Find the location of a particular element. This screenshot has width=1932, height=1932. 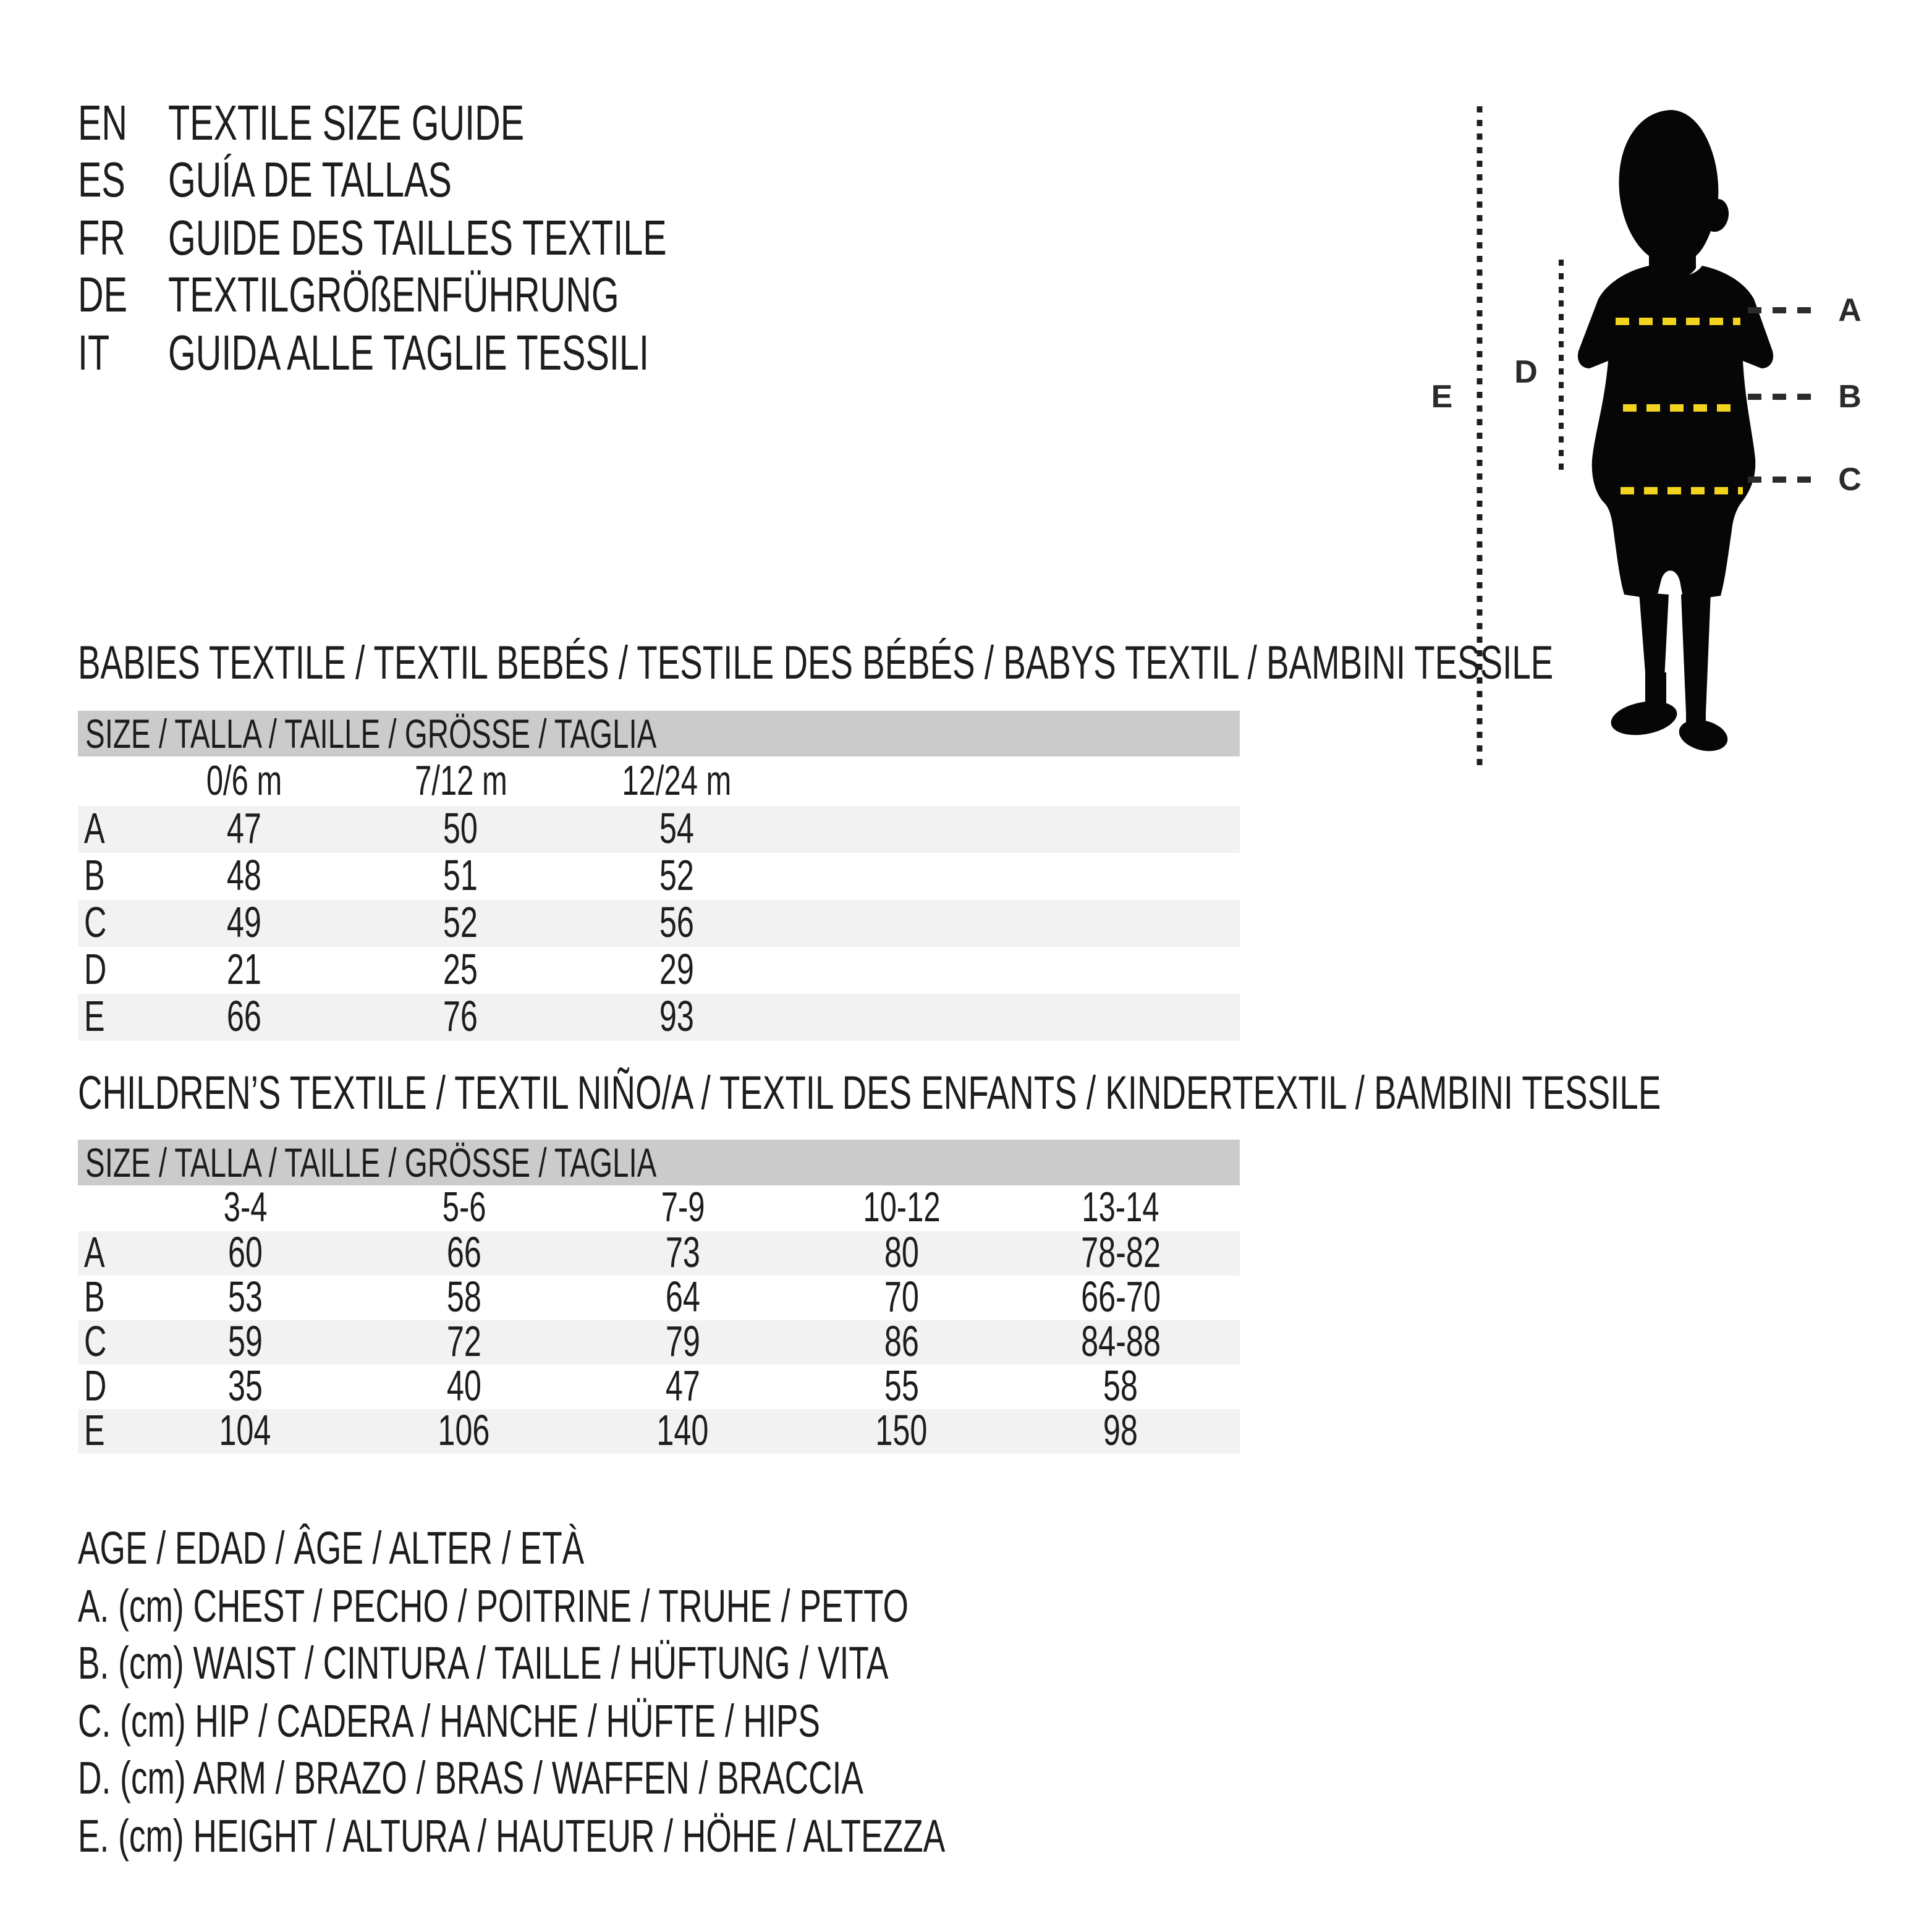

lang-code: FR is located at coordinates (101, 238).